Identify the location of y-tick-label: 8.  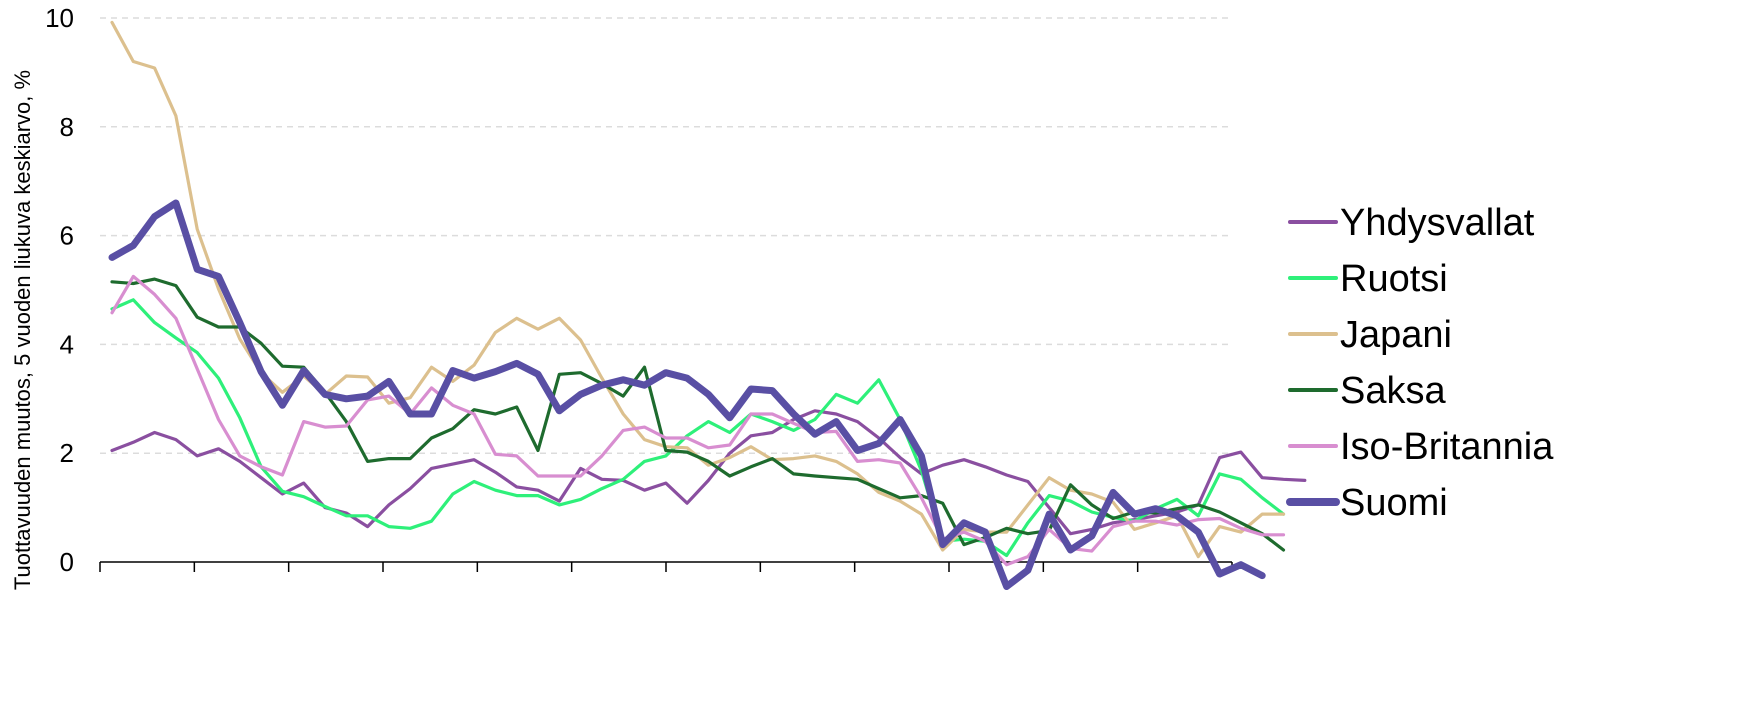
(67, 127).